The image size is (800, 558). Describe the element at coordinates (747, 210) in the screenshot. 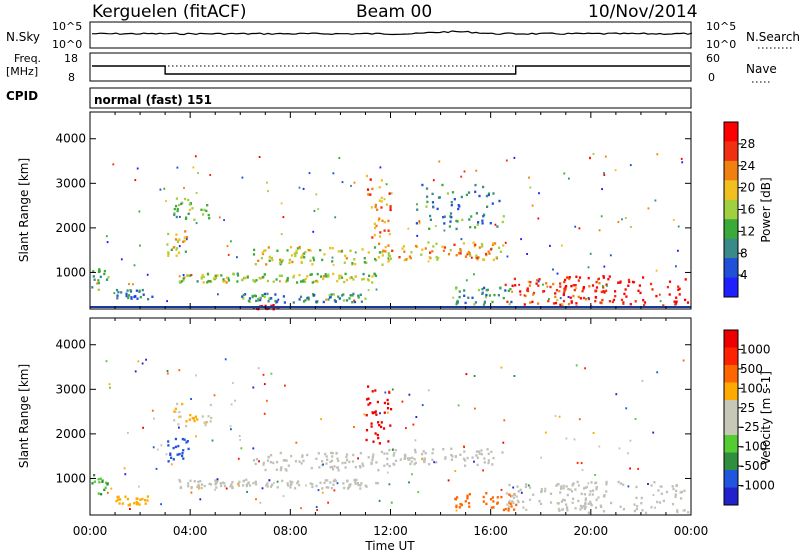

I see `power-colorbar-tick-label: 16` at that location.